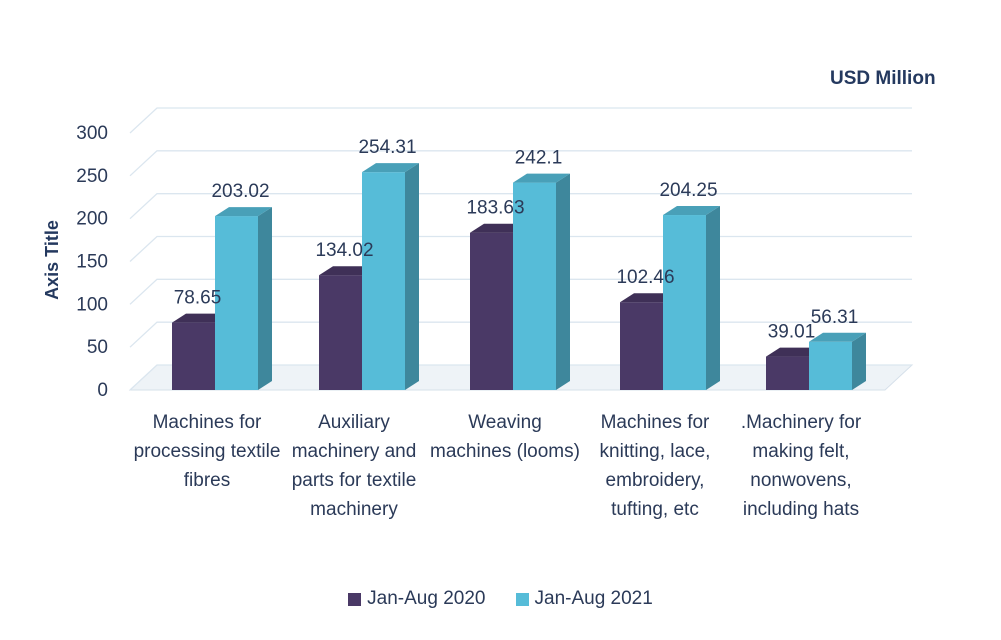 The width and height of the screenshot is (1001, 640). Describe the element at coordinates (92, 133) in the screenshot. I see `y-tick-label: 300` at that location.